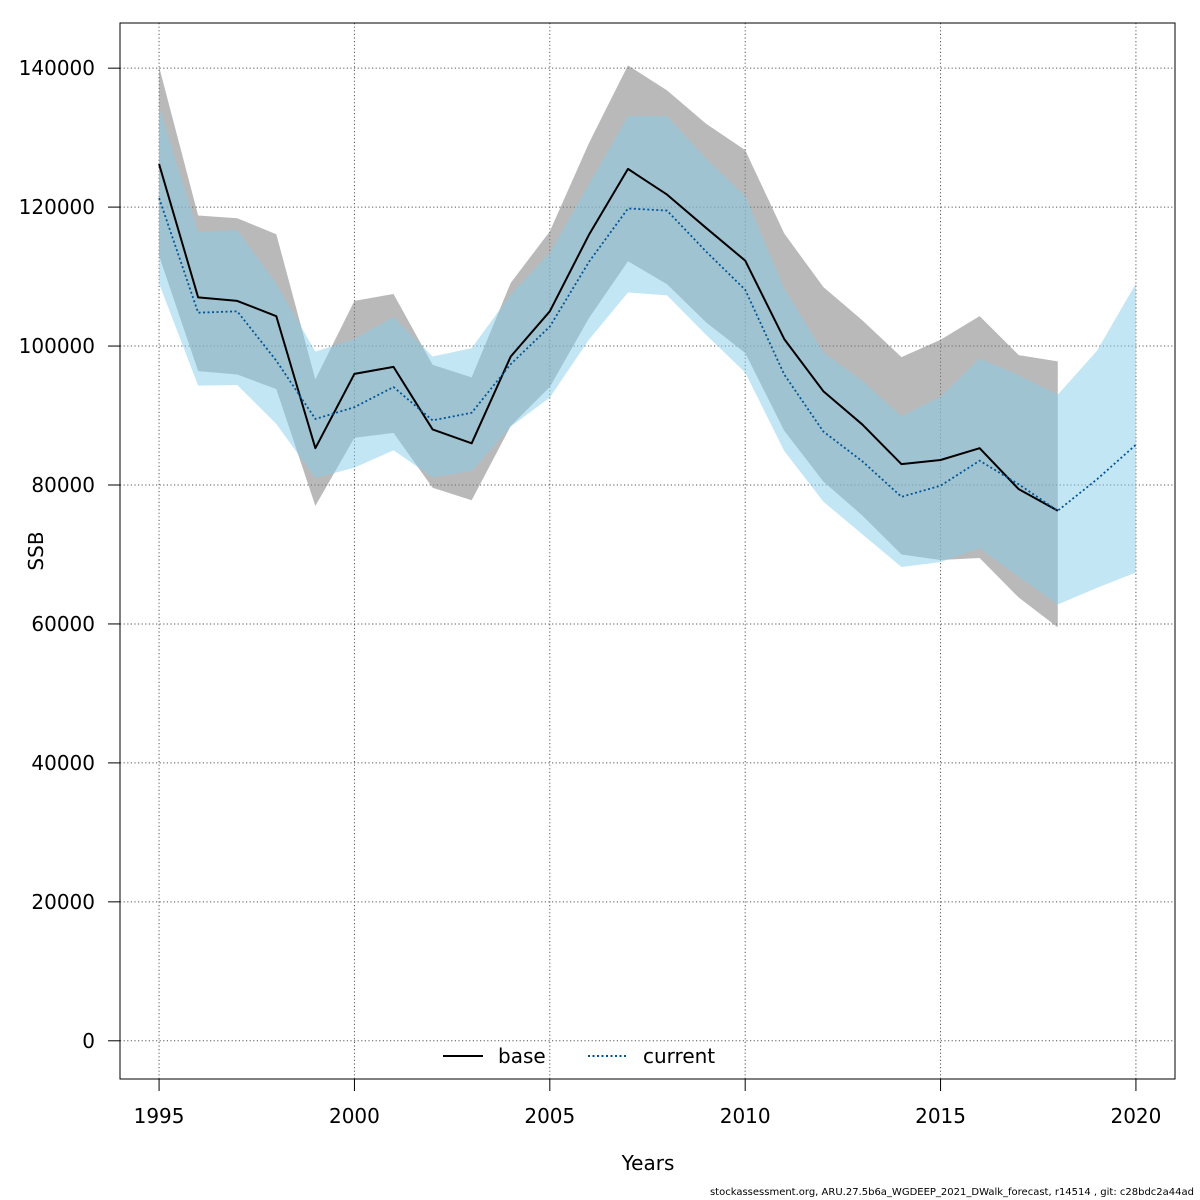 This screenshot has height=1200, width=1200. I want to click on legend-label-base: base, so click(522, 1056).